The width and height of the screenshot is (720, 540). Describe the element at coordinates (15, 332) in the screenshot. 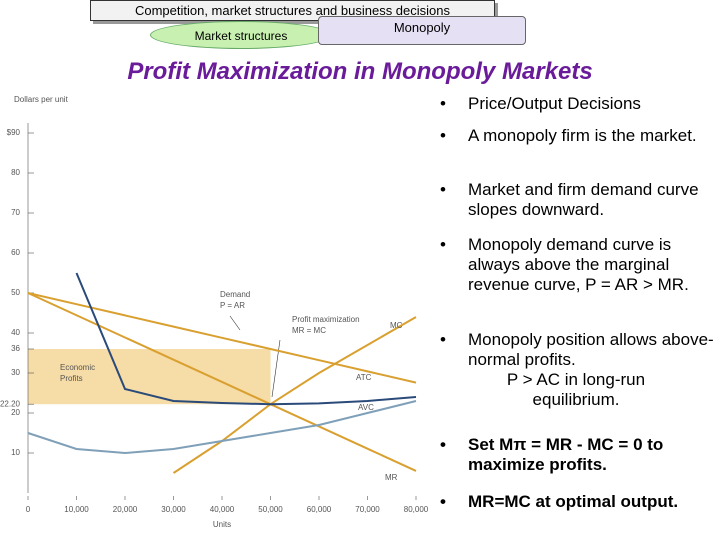

I see `y-tick-label: 40` at that location.